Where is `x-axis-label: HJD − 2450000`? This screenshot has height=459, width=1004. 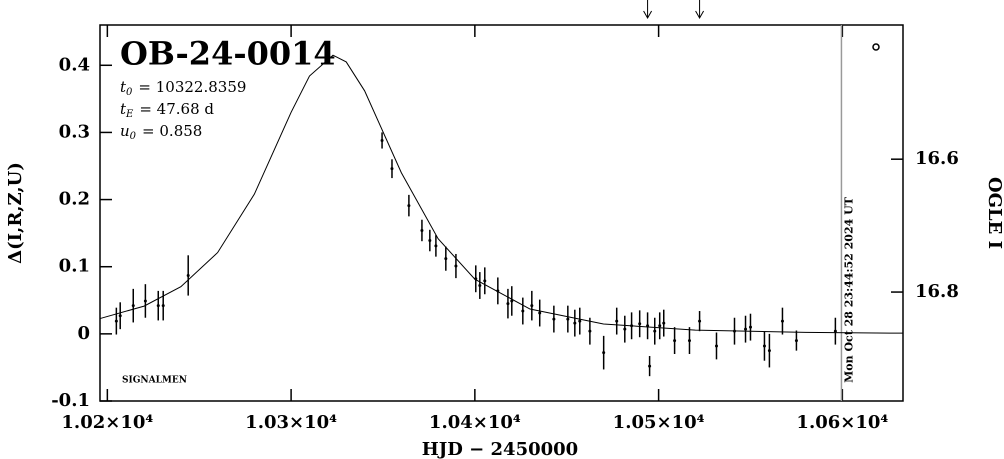 x-axis-label: HJD − 2450000 is located at coordinates (500, 449).